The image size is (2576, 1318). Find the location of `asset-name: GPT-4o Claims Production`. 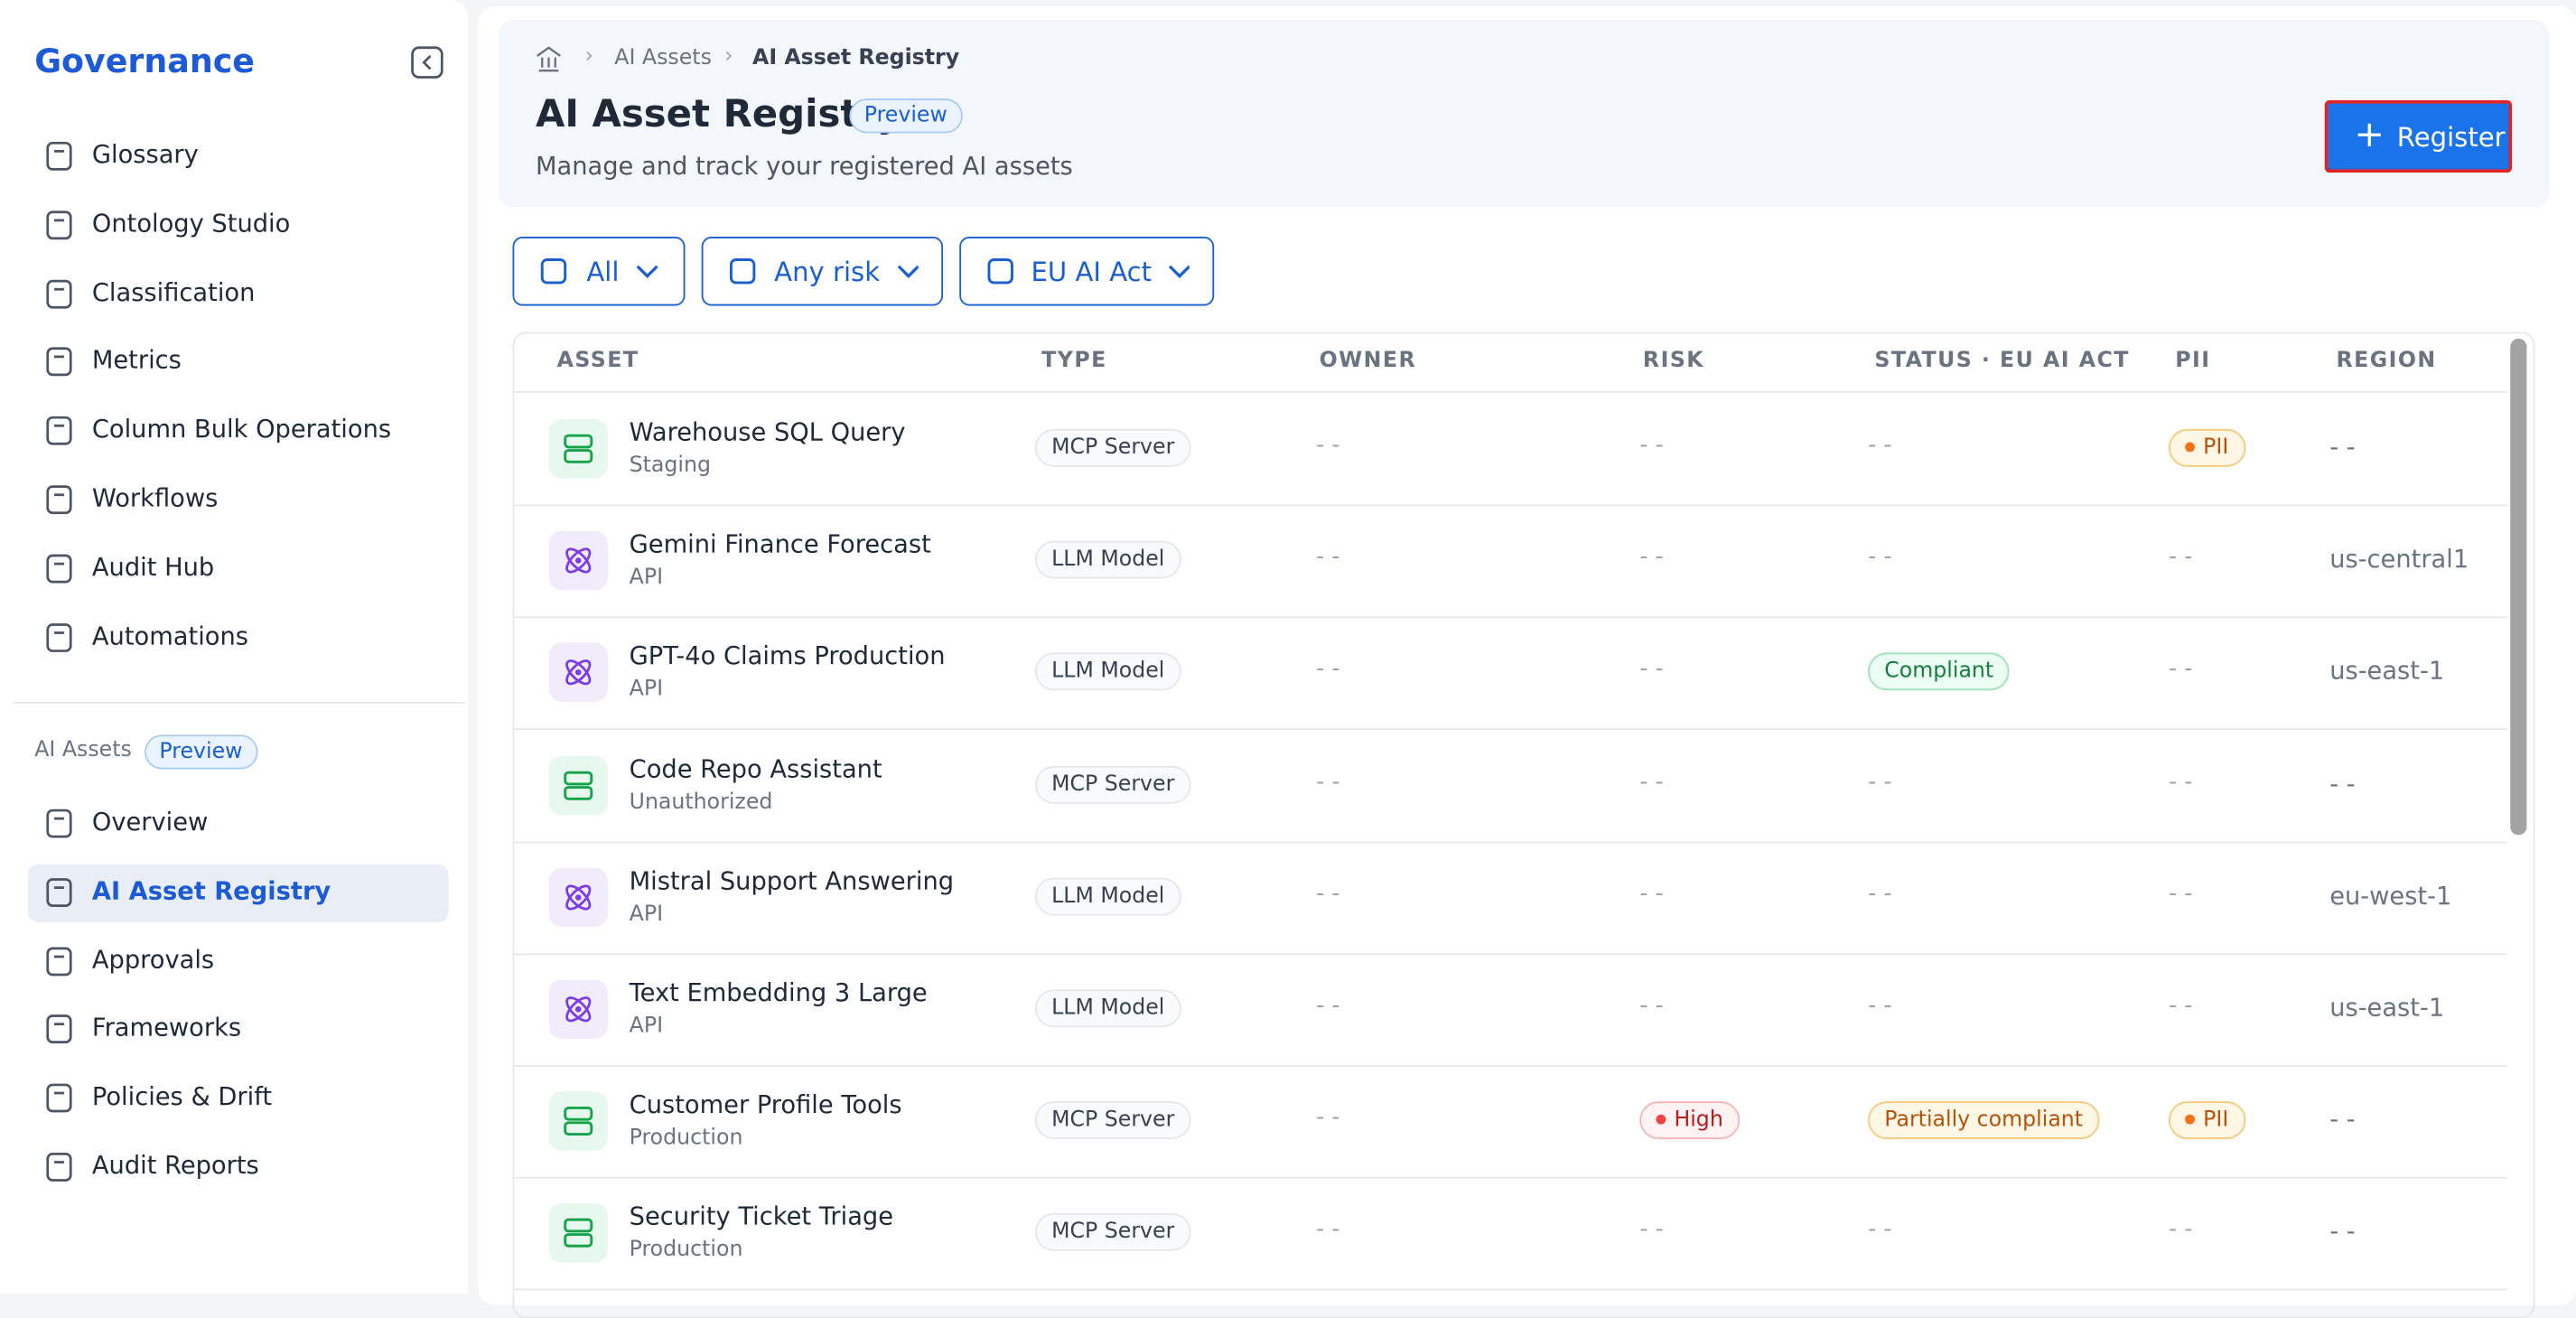

asset-name: GPT-4o Claims Production is located at coordinates (787, 656).